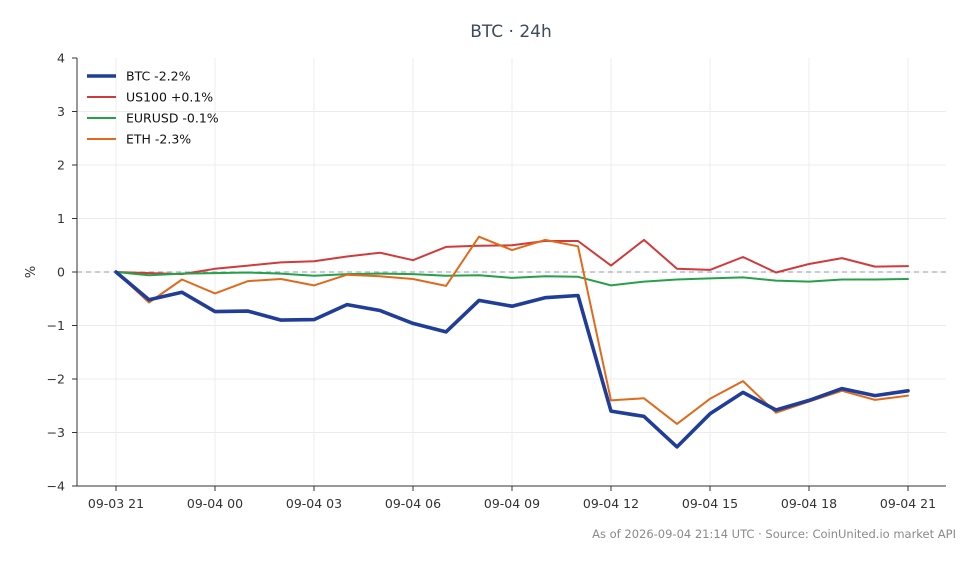 This screenshot has height=564, width=980. Describe the element at coordinates (56, 379) in the screenshot. I see `y-tick-label: −2` at that location.